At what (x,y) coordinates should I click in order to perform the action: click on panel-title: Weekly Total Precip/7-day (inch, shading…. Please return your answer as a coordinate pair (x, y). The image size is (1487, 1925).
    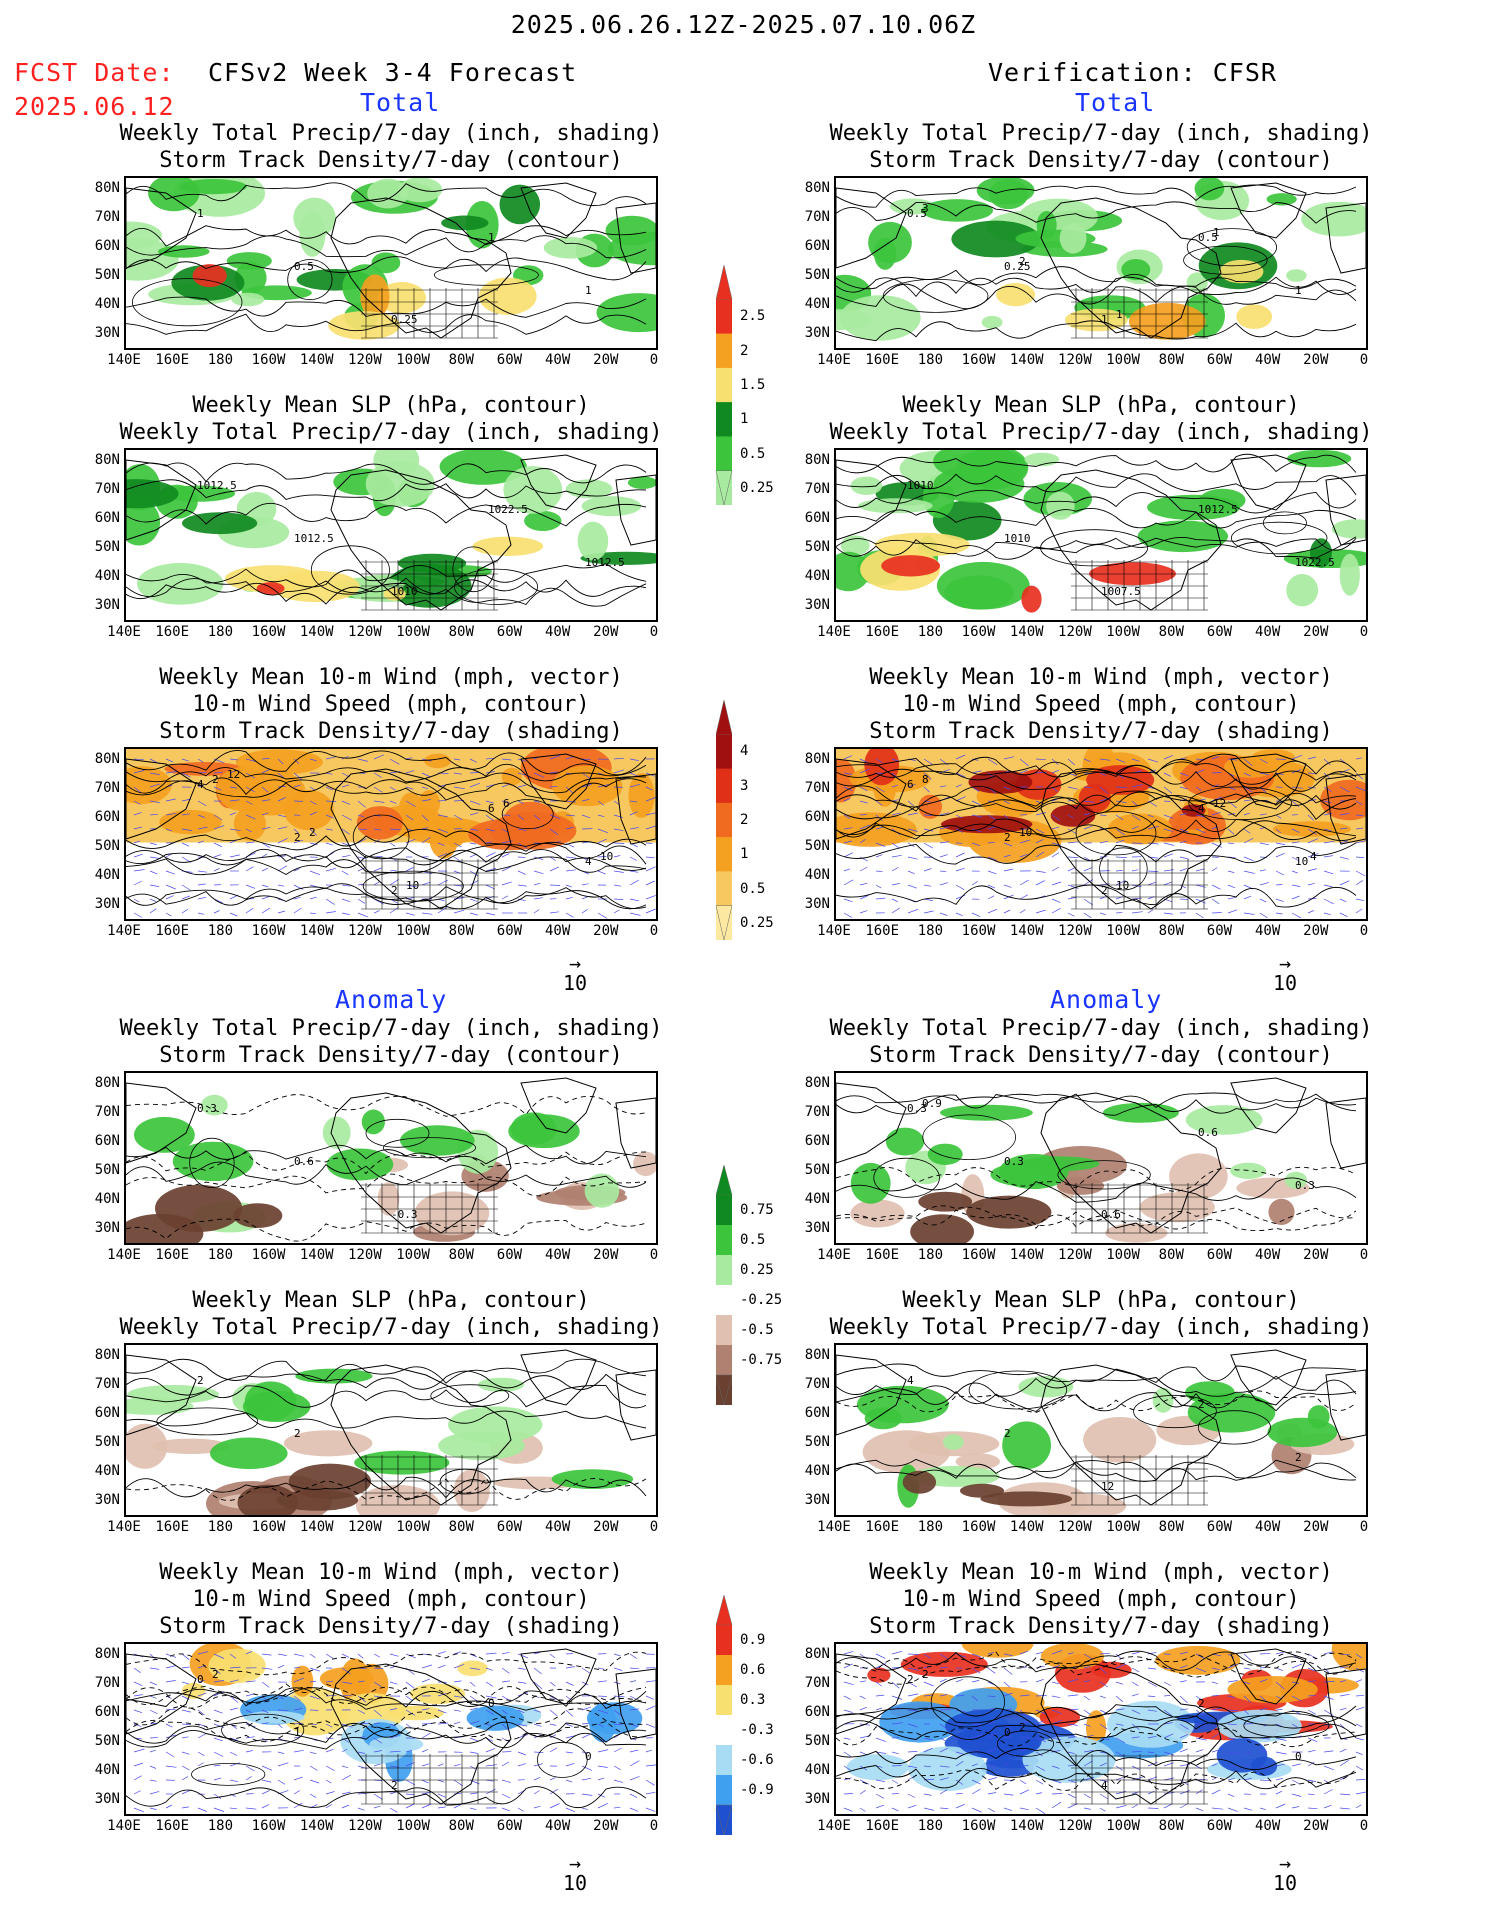
    Looking at the image, I should click on (1101, 147).